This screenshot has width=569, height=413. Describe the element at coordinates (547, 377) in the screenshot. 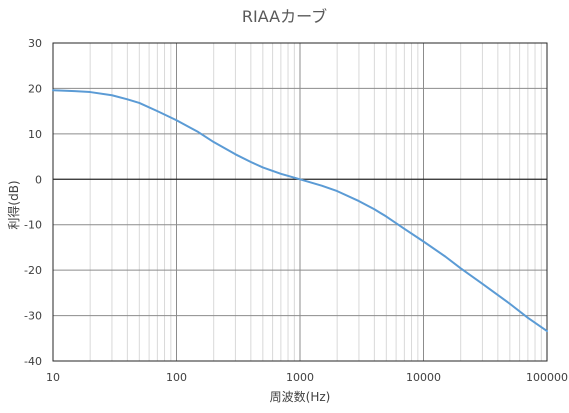

I see `x-tick-label: 100000` at that location.